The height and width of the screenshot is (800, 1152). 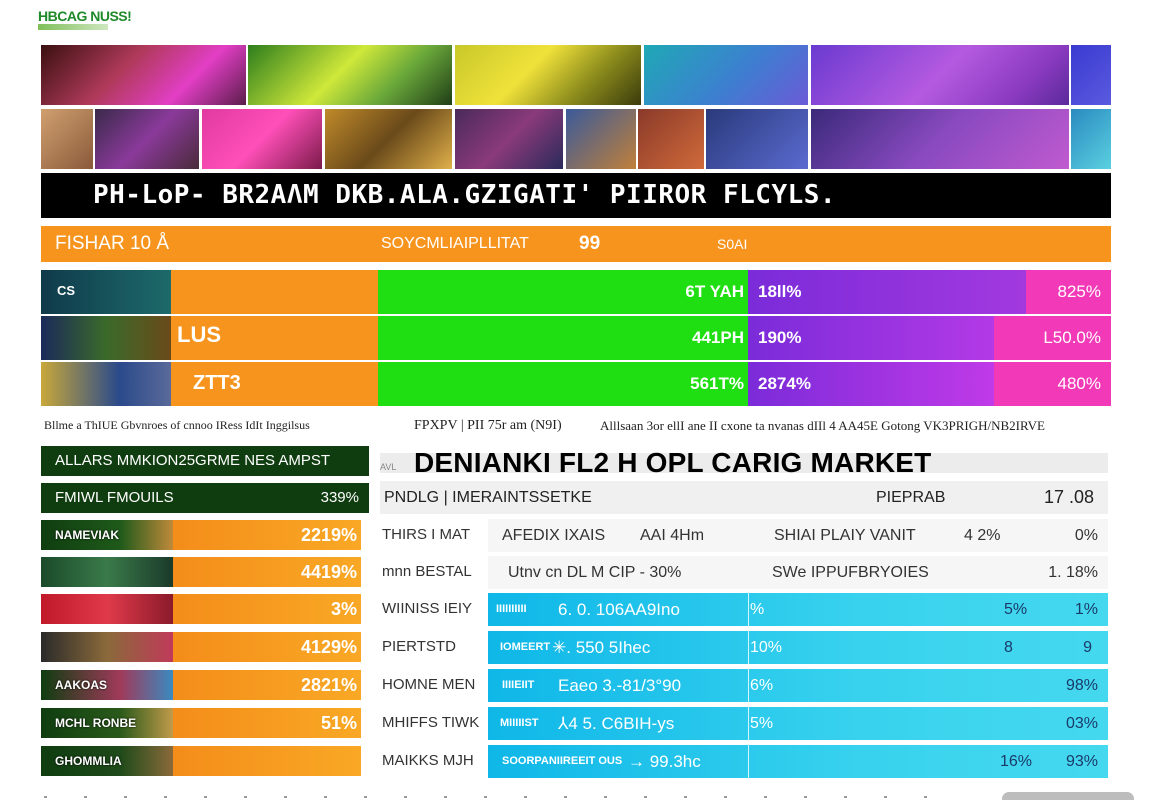 What do you see at coordinates (757, 609) in the screenshot?
I see `market-cell-c: %` at bounding box center [757, 609].